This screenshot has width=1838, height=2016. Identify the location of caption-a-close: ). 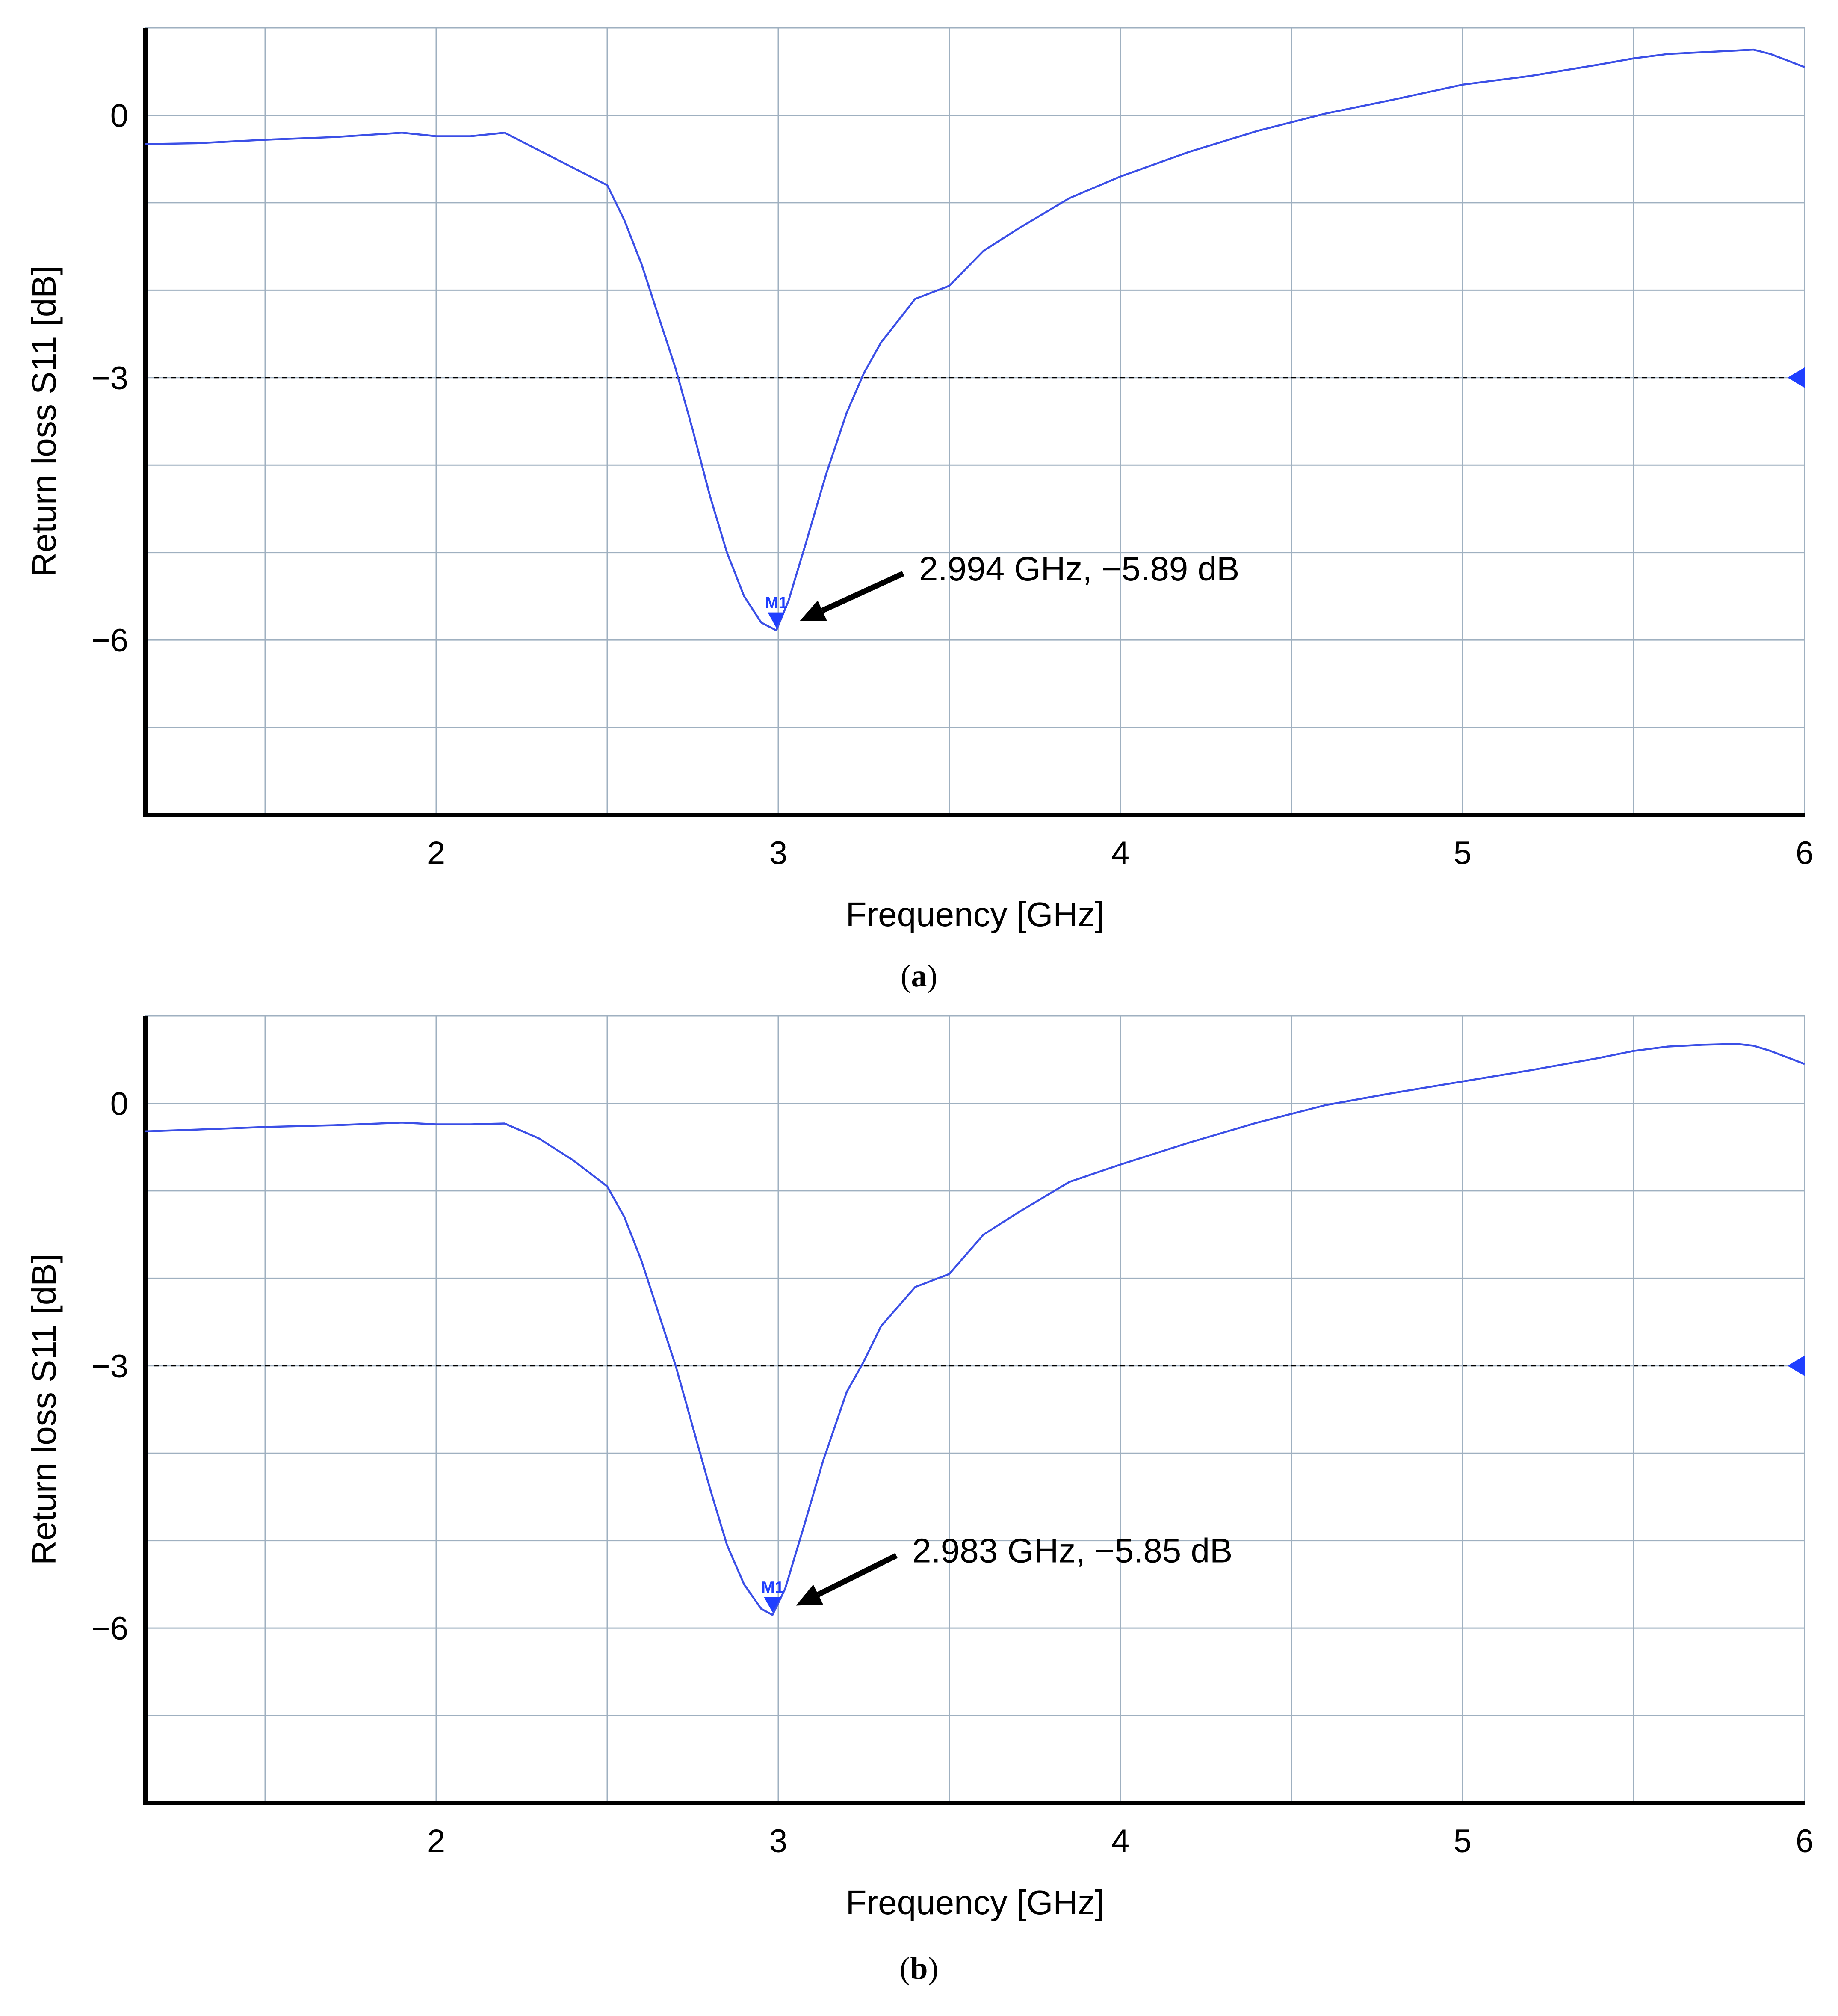
(933, 976).